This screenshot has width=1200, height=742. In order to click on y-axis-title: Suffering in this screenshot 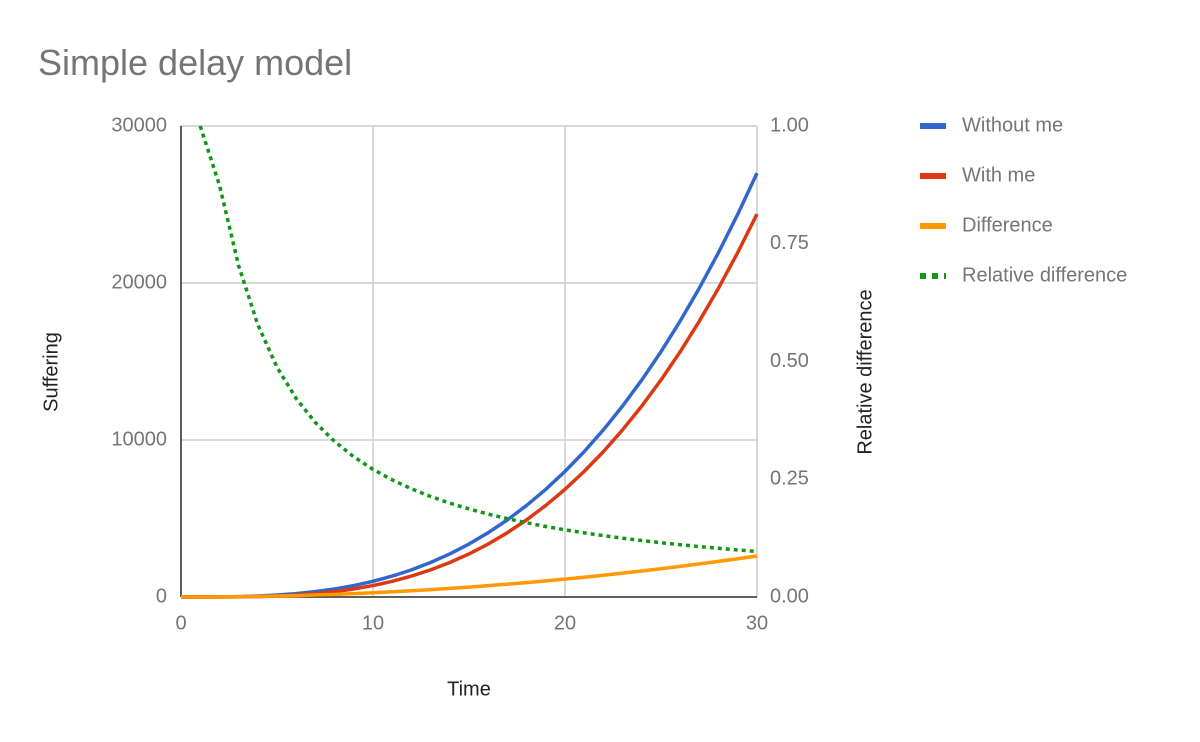, I will do `click(51, 372)`.